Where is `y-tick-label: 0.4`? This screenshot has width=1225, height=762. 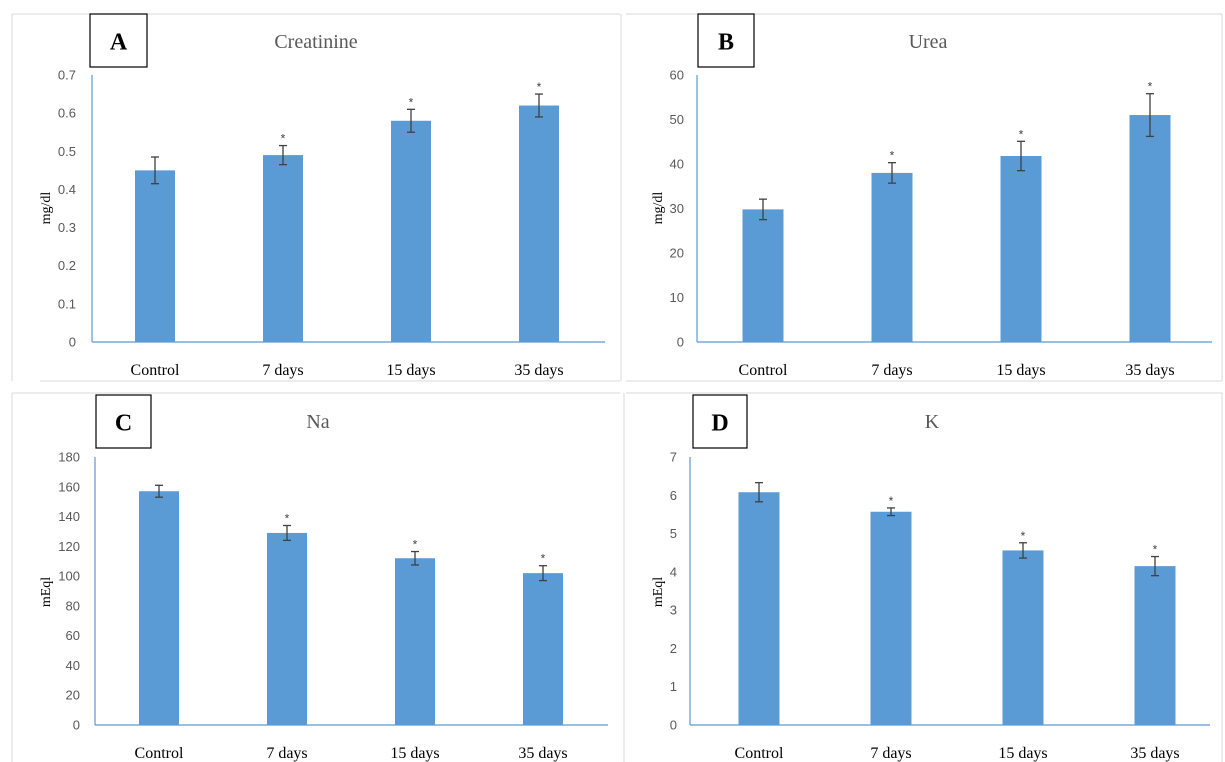
y-tick-label: 0.4 is located at coordinates (67, 189).